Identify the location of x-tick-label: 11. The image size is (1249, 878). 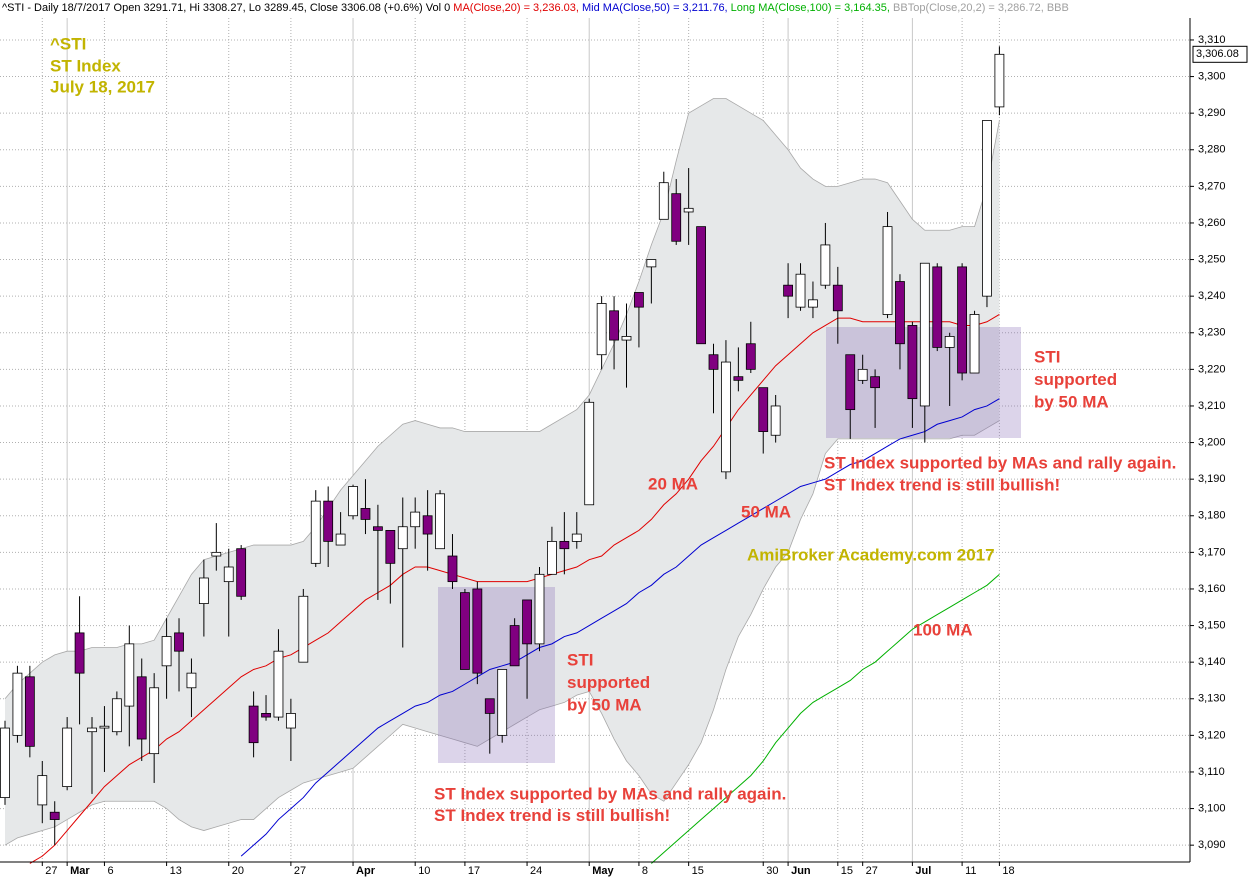
(970, 871).